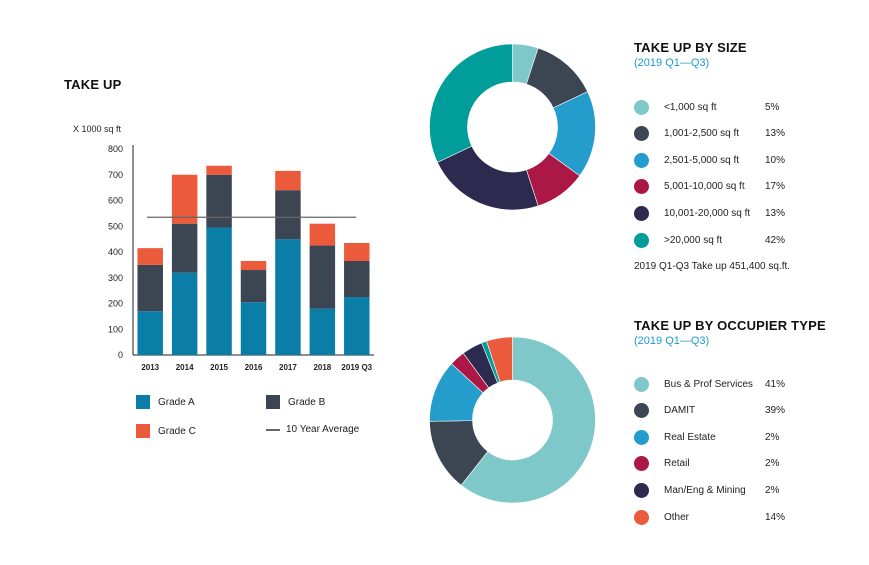 The height and width of the screenshot is (565, 869). Describe the element at coordinates (775, 517) in the screenshot. I see `legend-percent: 14%` at that location.